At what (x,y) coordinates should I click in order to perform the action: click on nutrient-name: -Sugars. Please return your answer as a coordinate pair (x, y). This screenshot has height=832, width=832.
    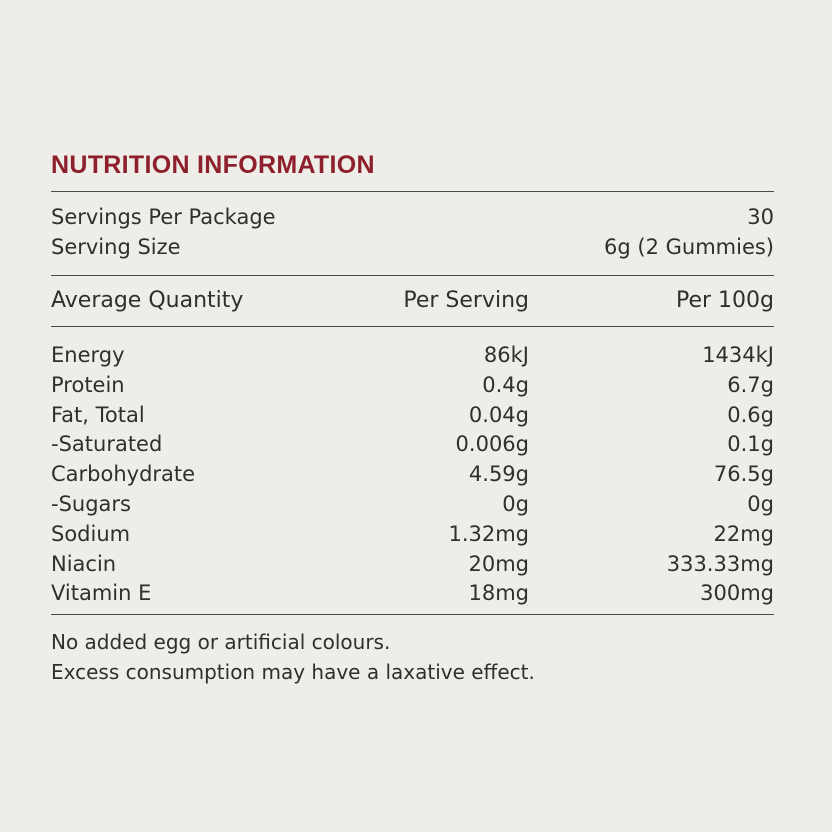
    Looking at the image, I should click on (91, 503).